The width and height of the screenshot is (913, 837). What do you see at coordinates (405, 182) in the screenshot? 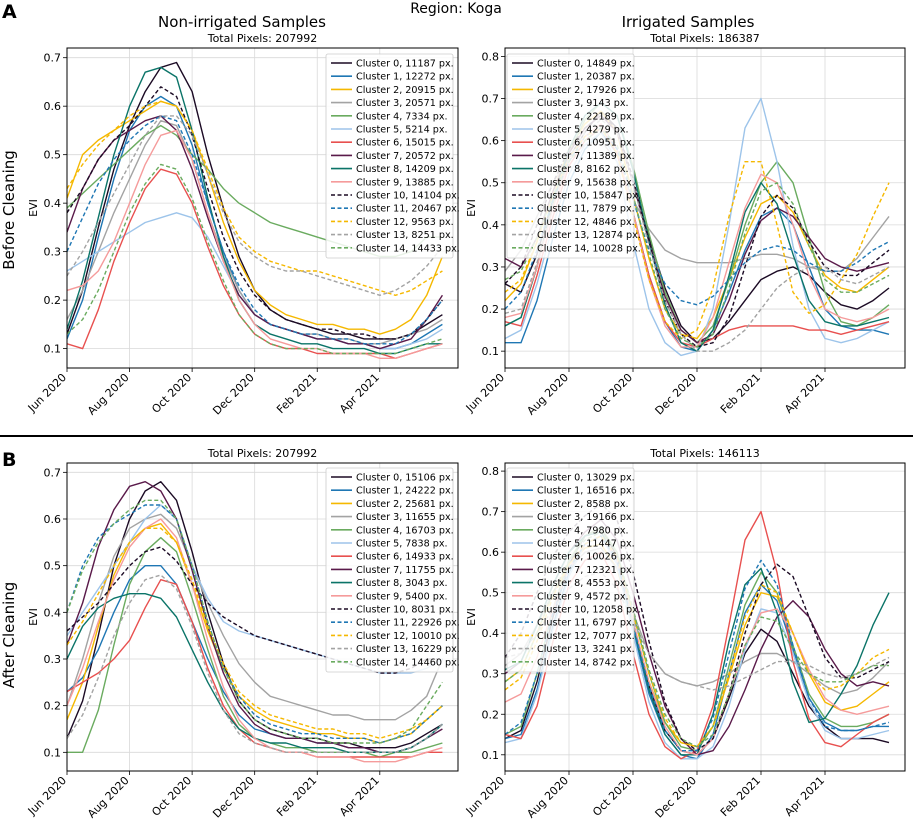
I see `legend-label: Cluster 9, 13885 px.` at bounding box center [405, 182].